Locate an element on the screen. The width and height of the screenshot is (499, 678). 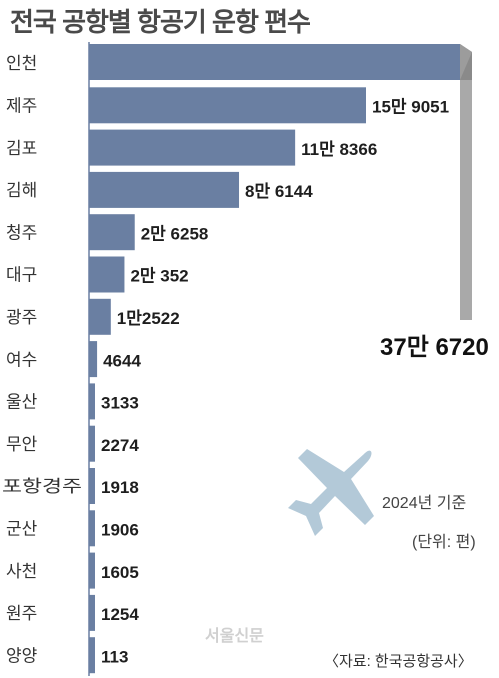
value-label-11: 1906 is located at coordinates (120, 529).